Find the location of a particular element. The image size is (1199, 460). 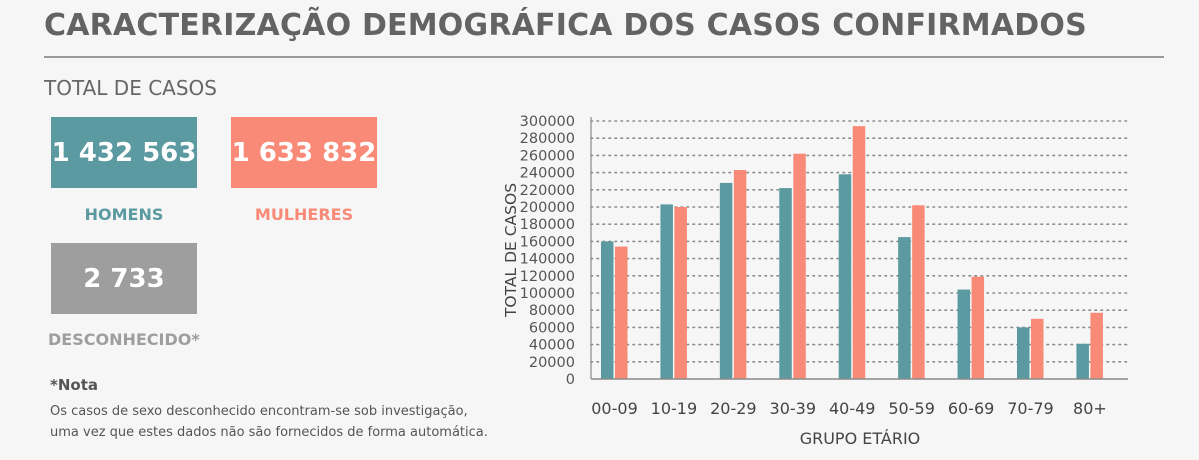

y-tick-label: 180000 is located at coordinates (547, 225).